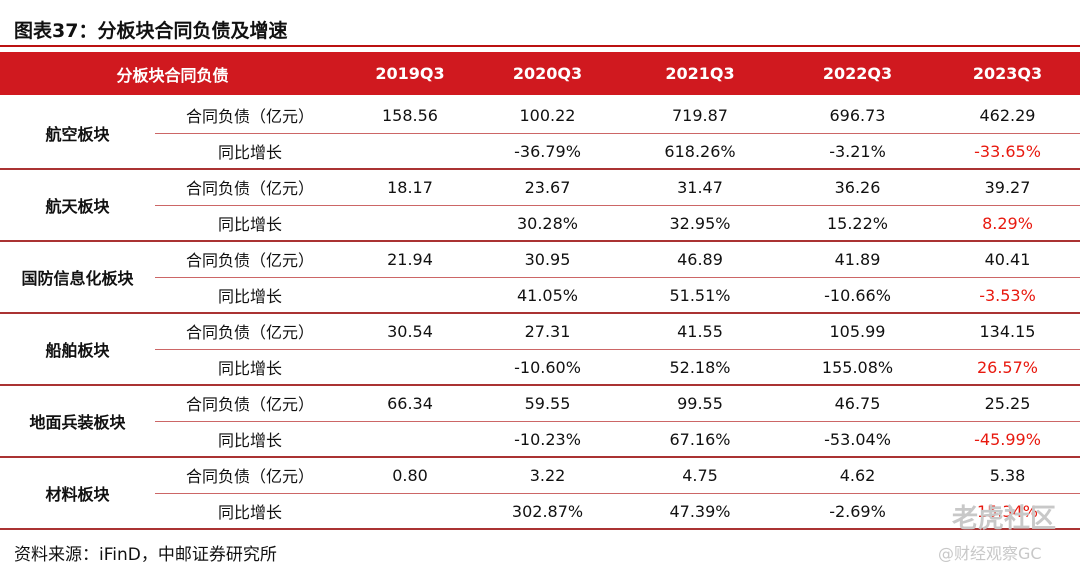  Describe the element at coordinates (547, 331) in the screenshot. I see `cell: 27.31` at that location.